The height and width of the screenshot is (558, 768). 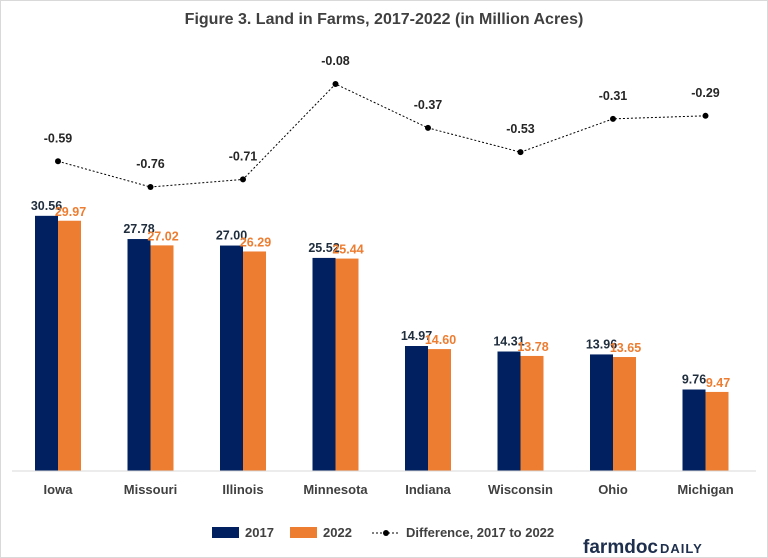 I want to click on category-label-minnesota: Minnesota, so click(x=335, y=489).